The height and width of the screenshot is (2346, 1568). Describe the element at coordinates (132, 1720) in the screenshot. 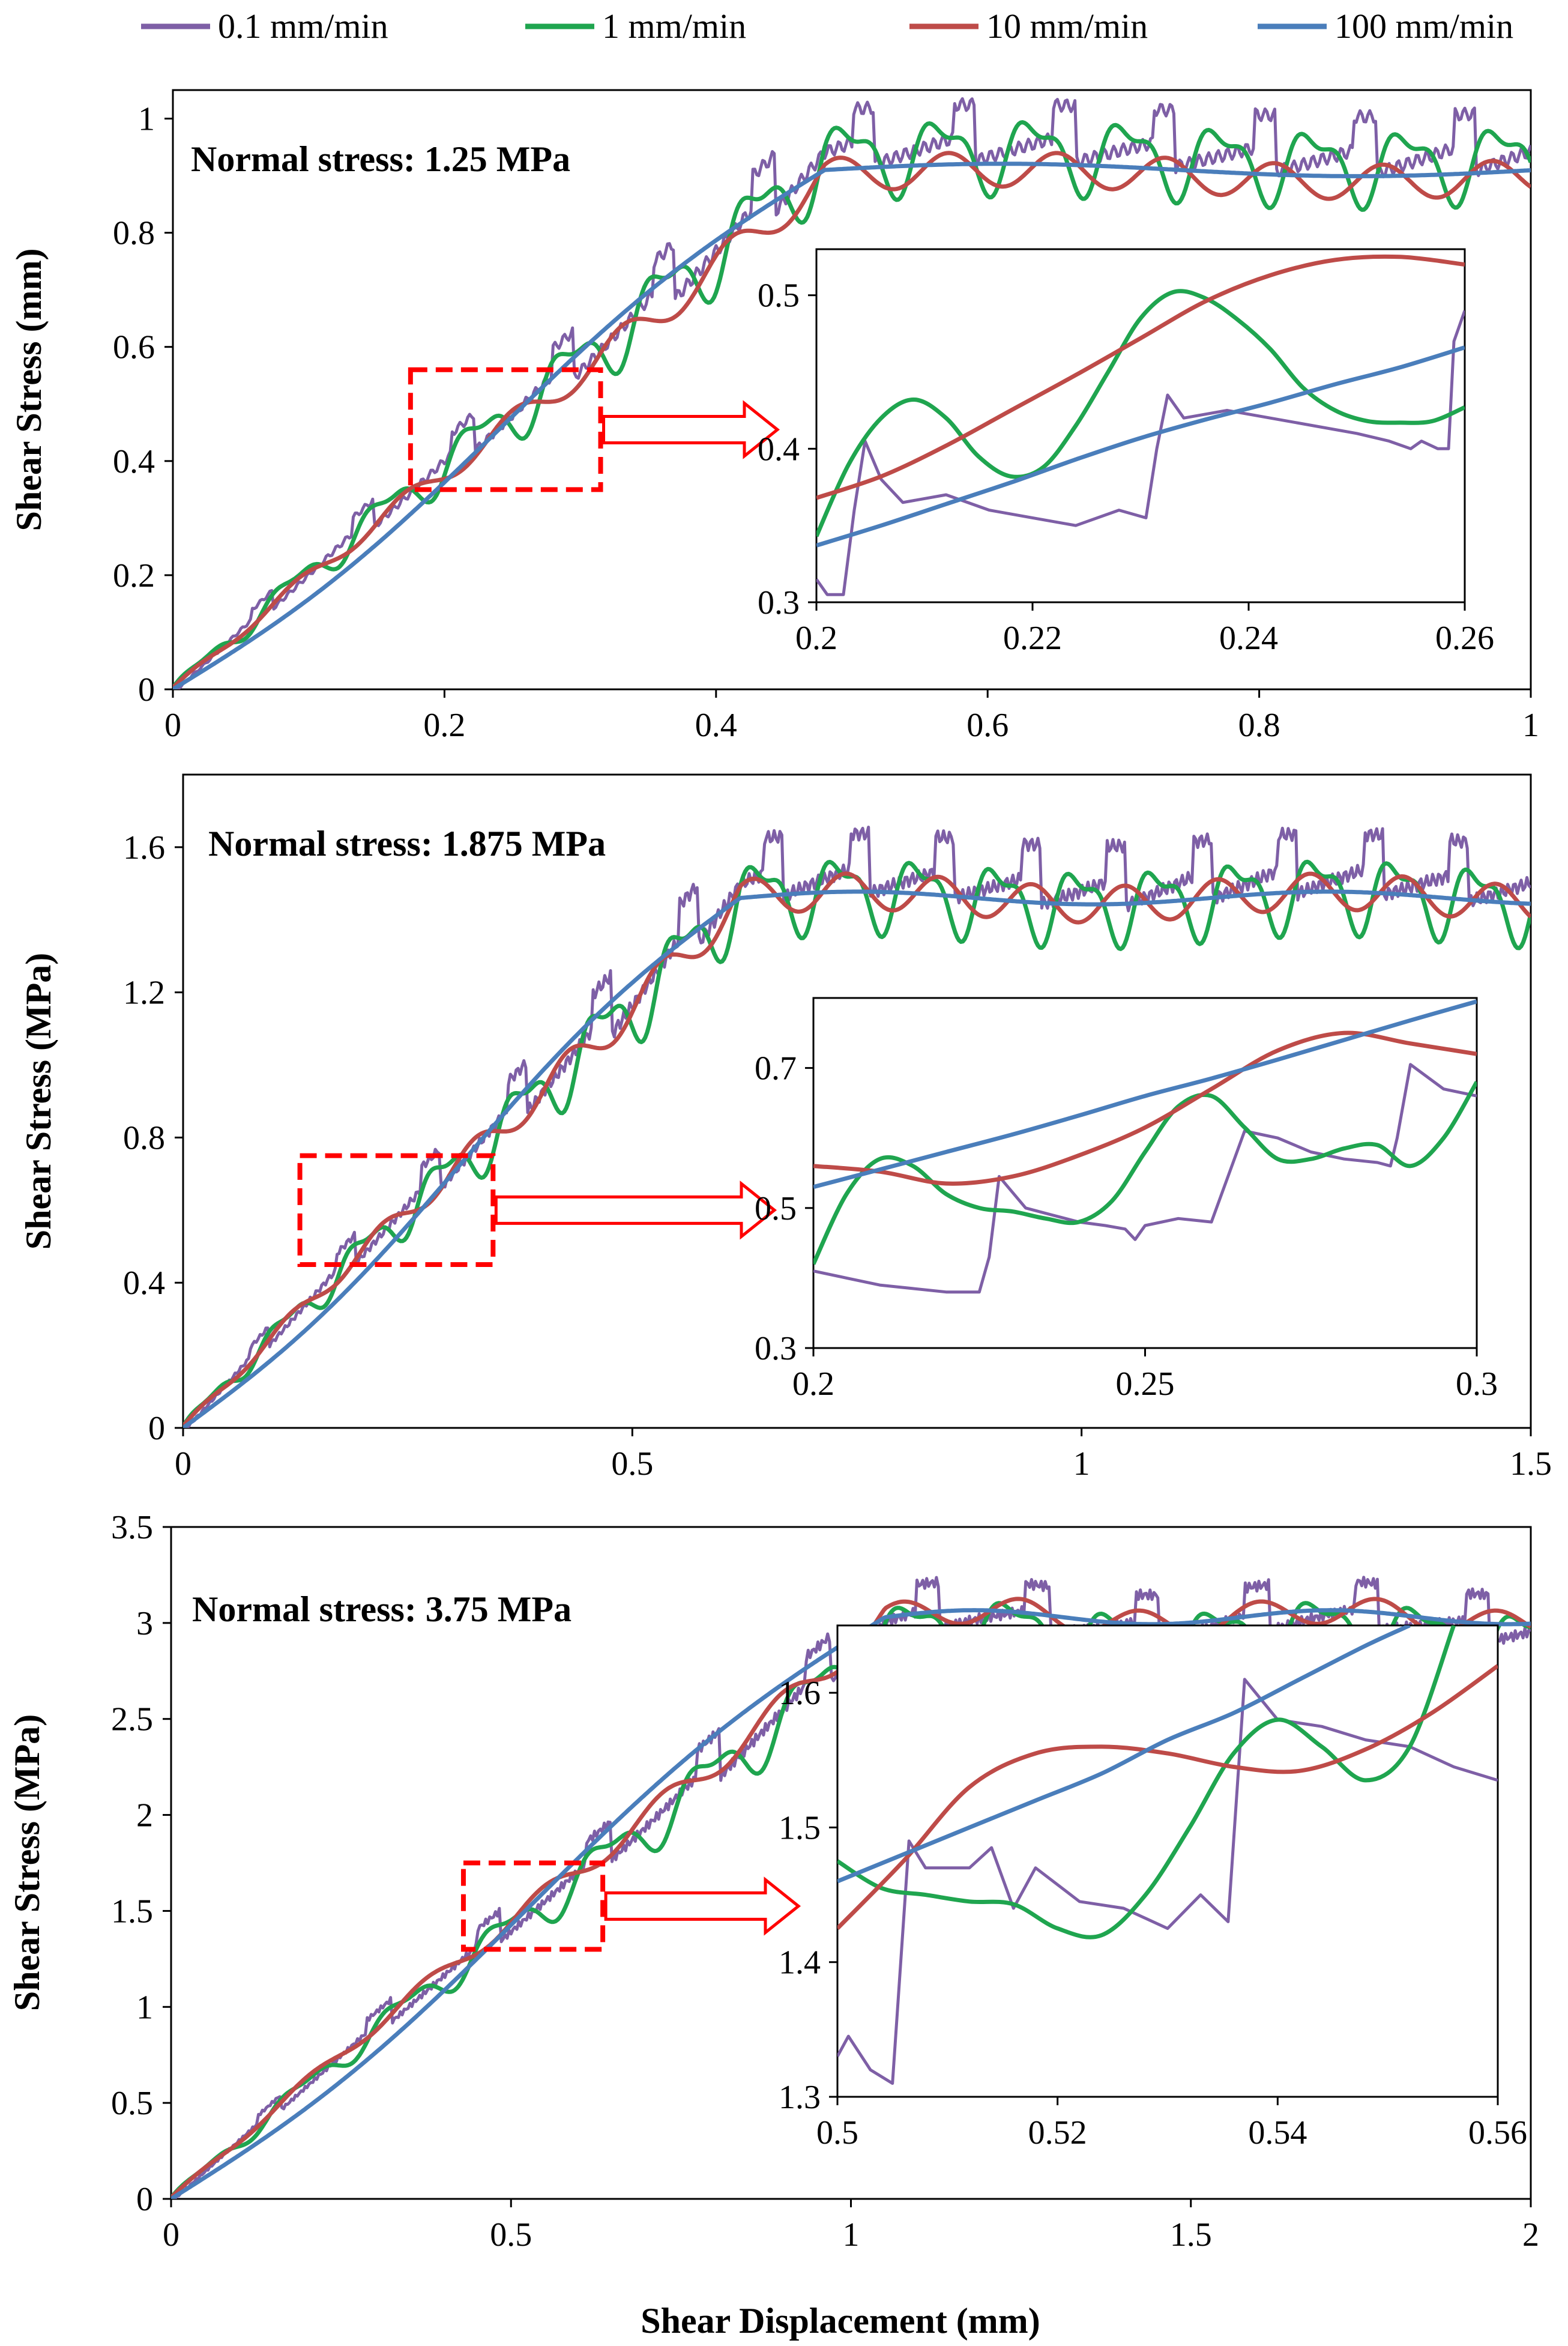

I see `y-tick-label: 2.5` at that location.